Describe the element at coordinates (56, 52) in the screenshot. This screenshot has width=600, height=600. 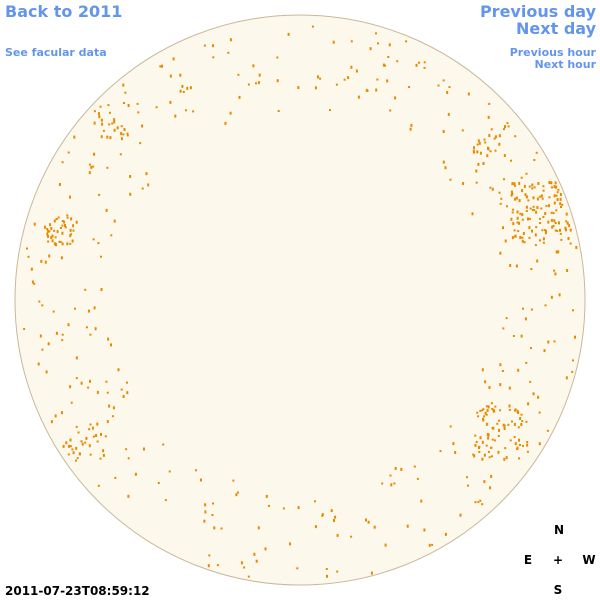
I see `facular-data-link: See facular data` at that location.